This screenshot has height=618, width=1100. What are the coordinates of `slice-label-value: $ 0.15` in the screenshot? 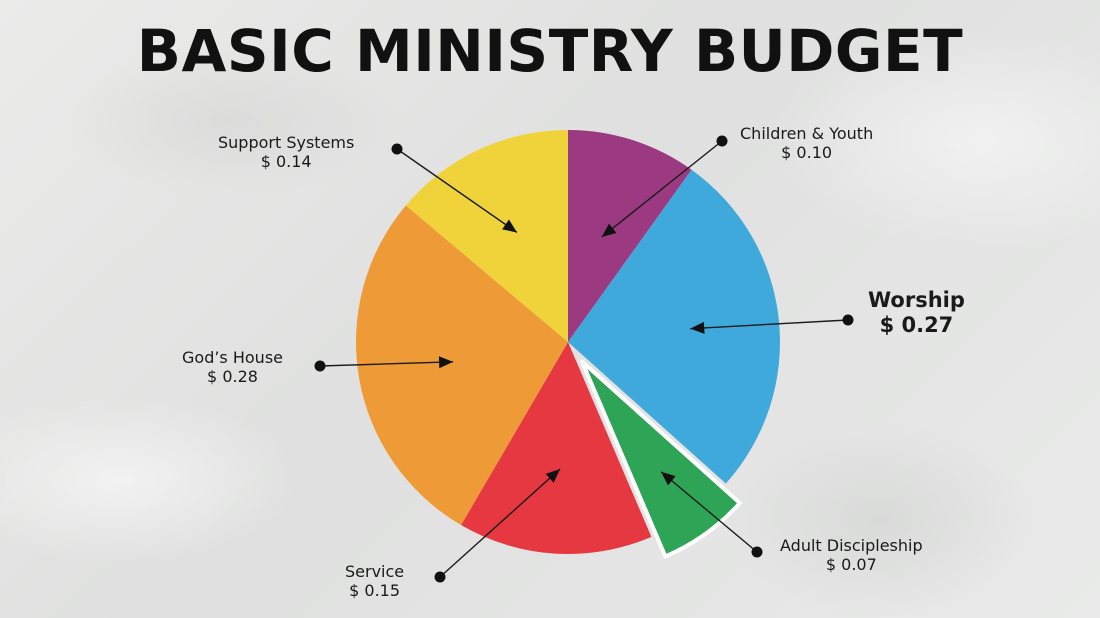 It's located at (375, 590).